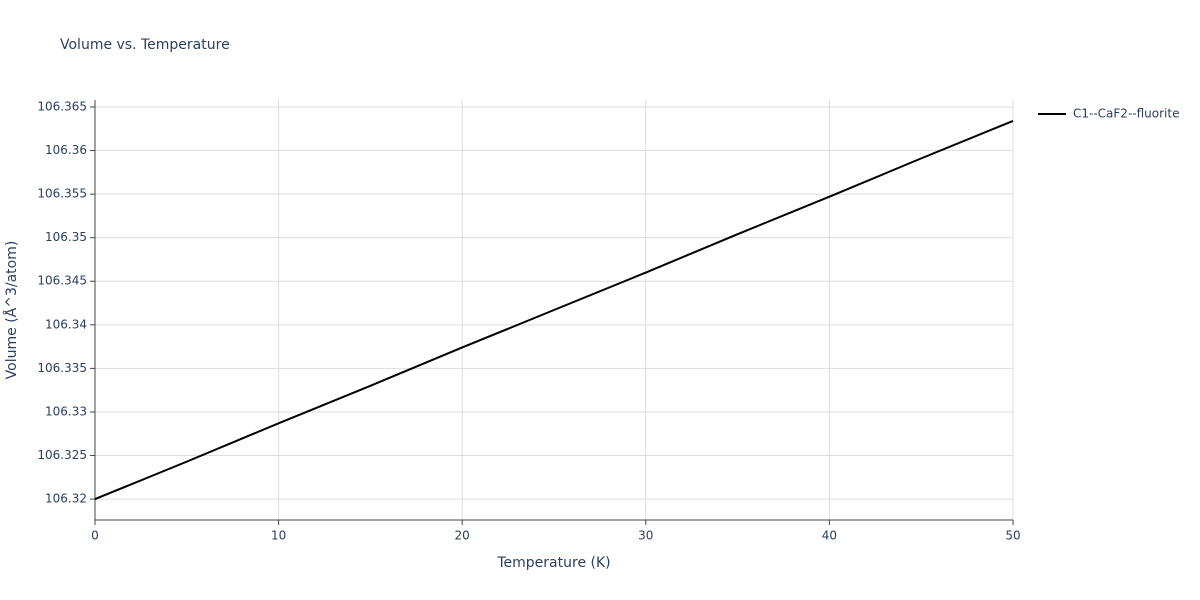 This screenshot has width=1200, height=600. What do you see at coordinates (62, 281) in the screenshot?
I see `y-tick-label: 106.345` at bounding box center [62, 281].